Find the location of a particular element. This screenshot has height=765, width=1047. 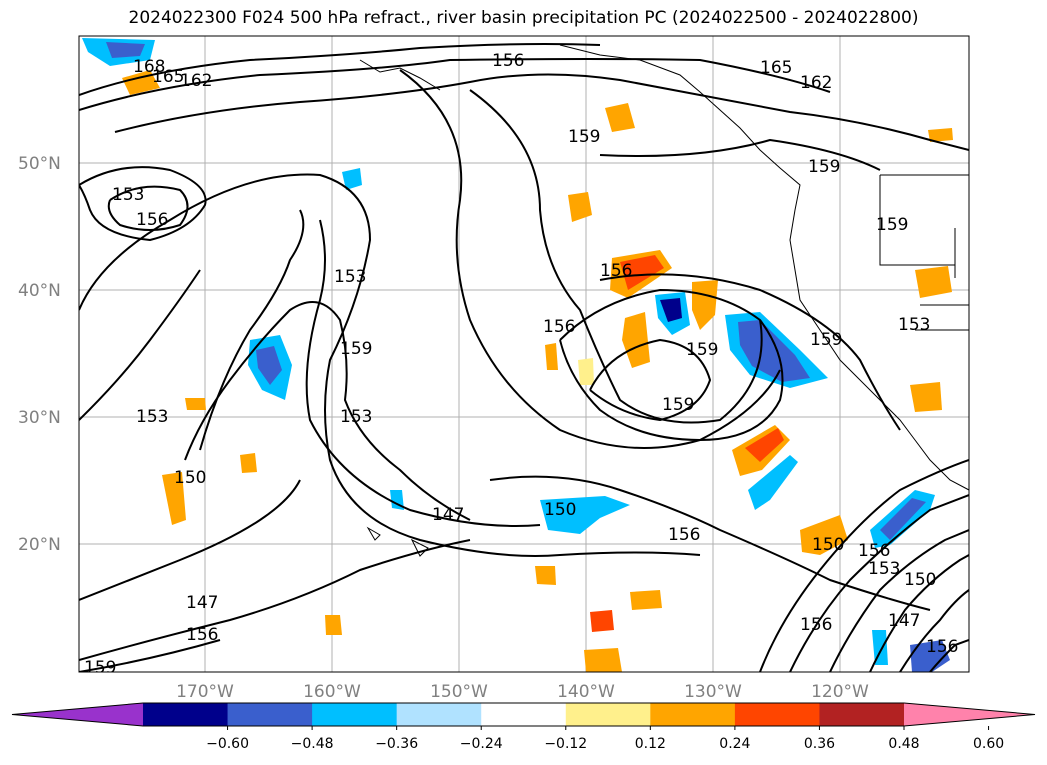

lon-label: 140°W is located at coordinates (586, 692).